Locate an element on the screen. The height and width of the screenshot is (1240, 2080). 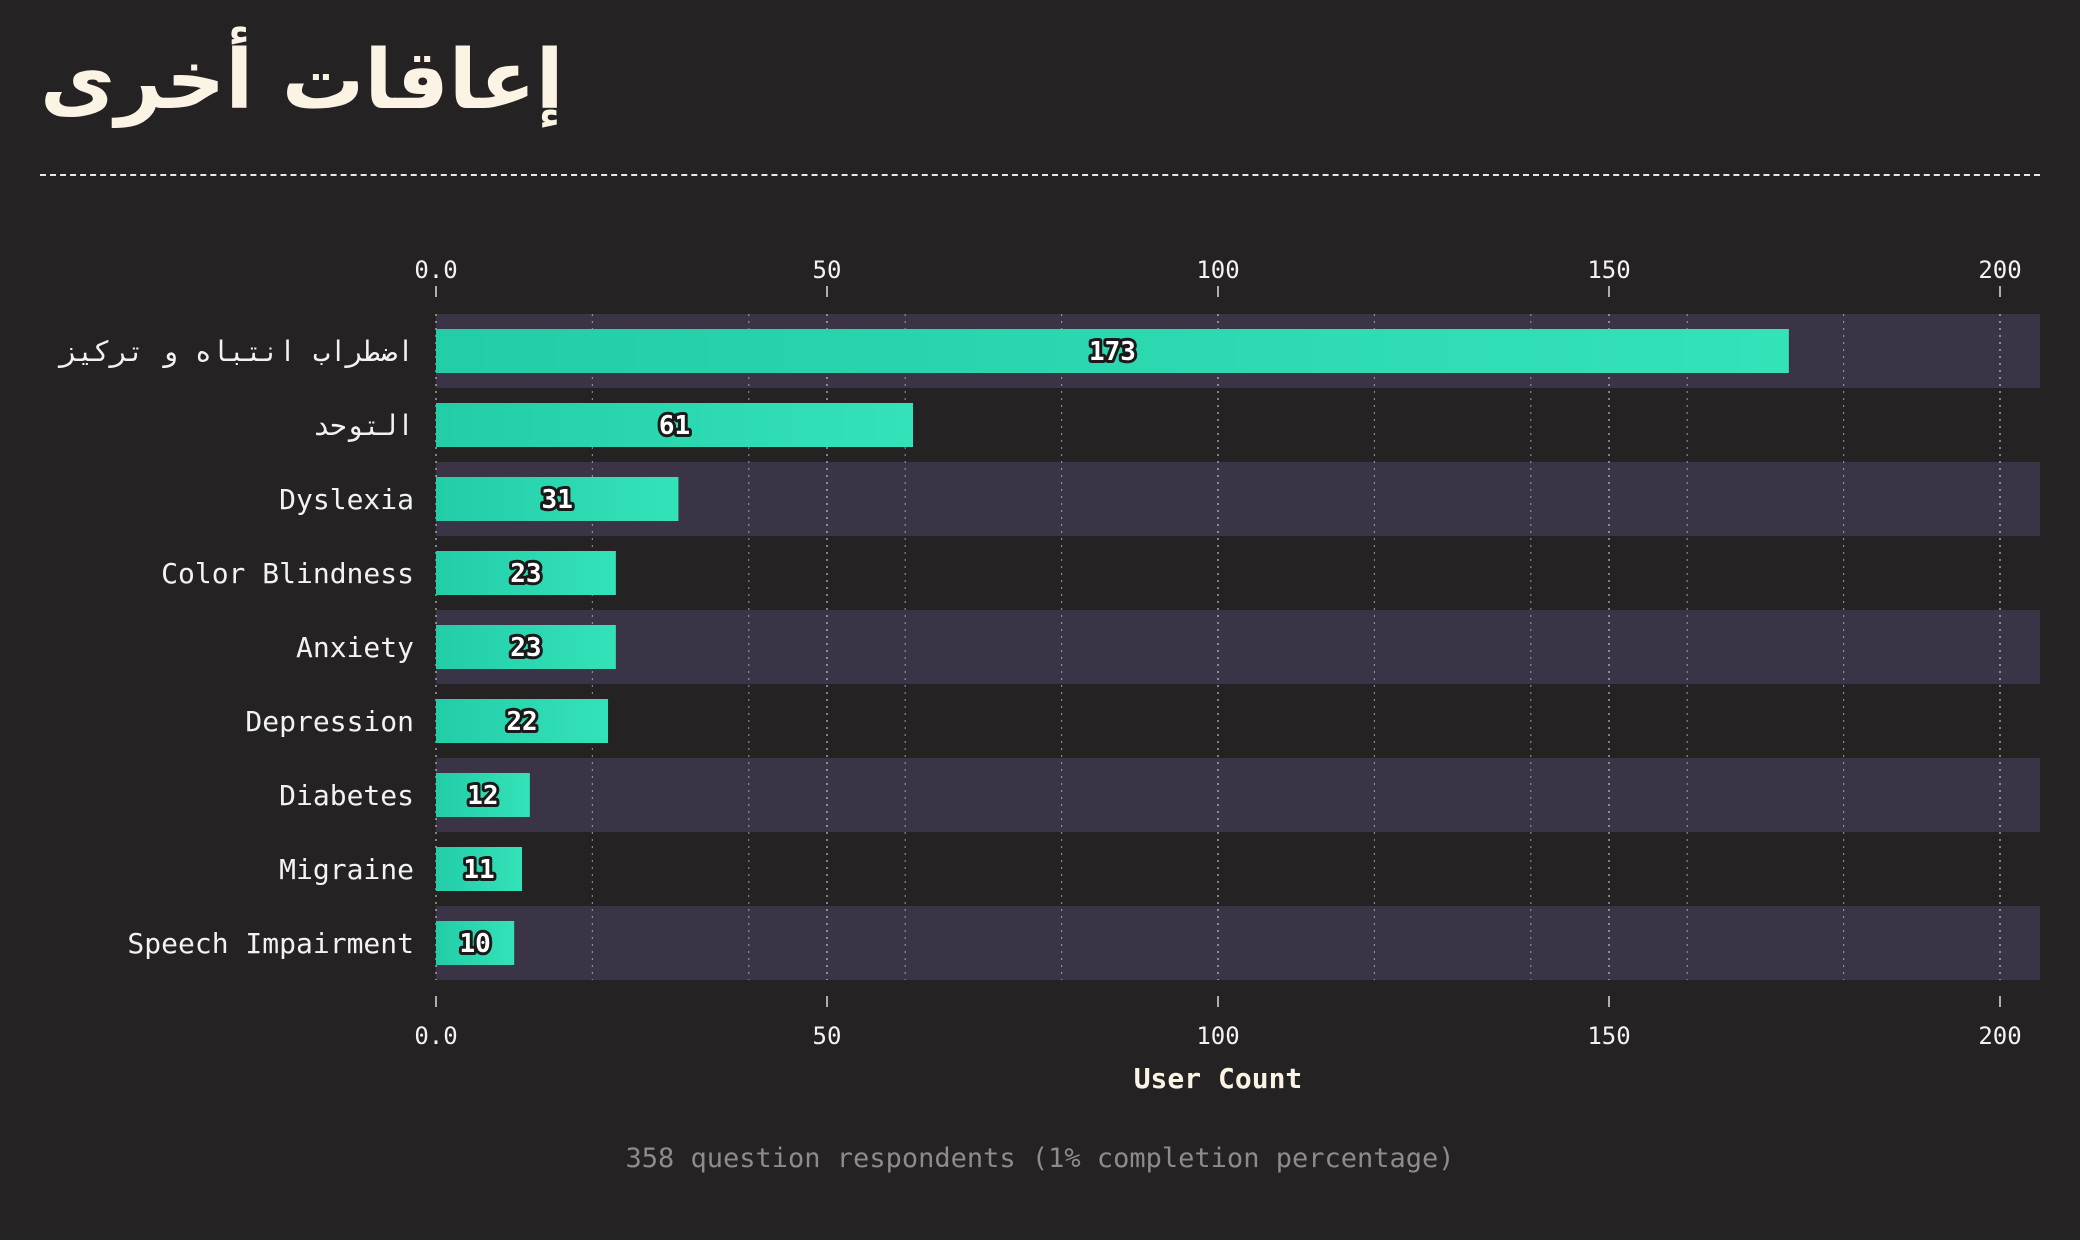
tick-label-top: 150 is located at coordinates (1608, 270).